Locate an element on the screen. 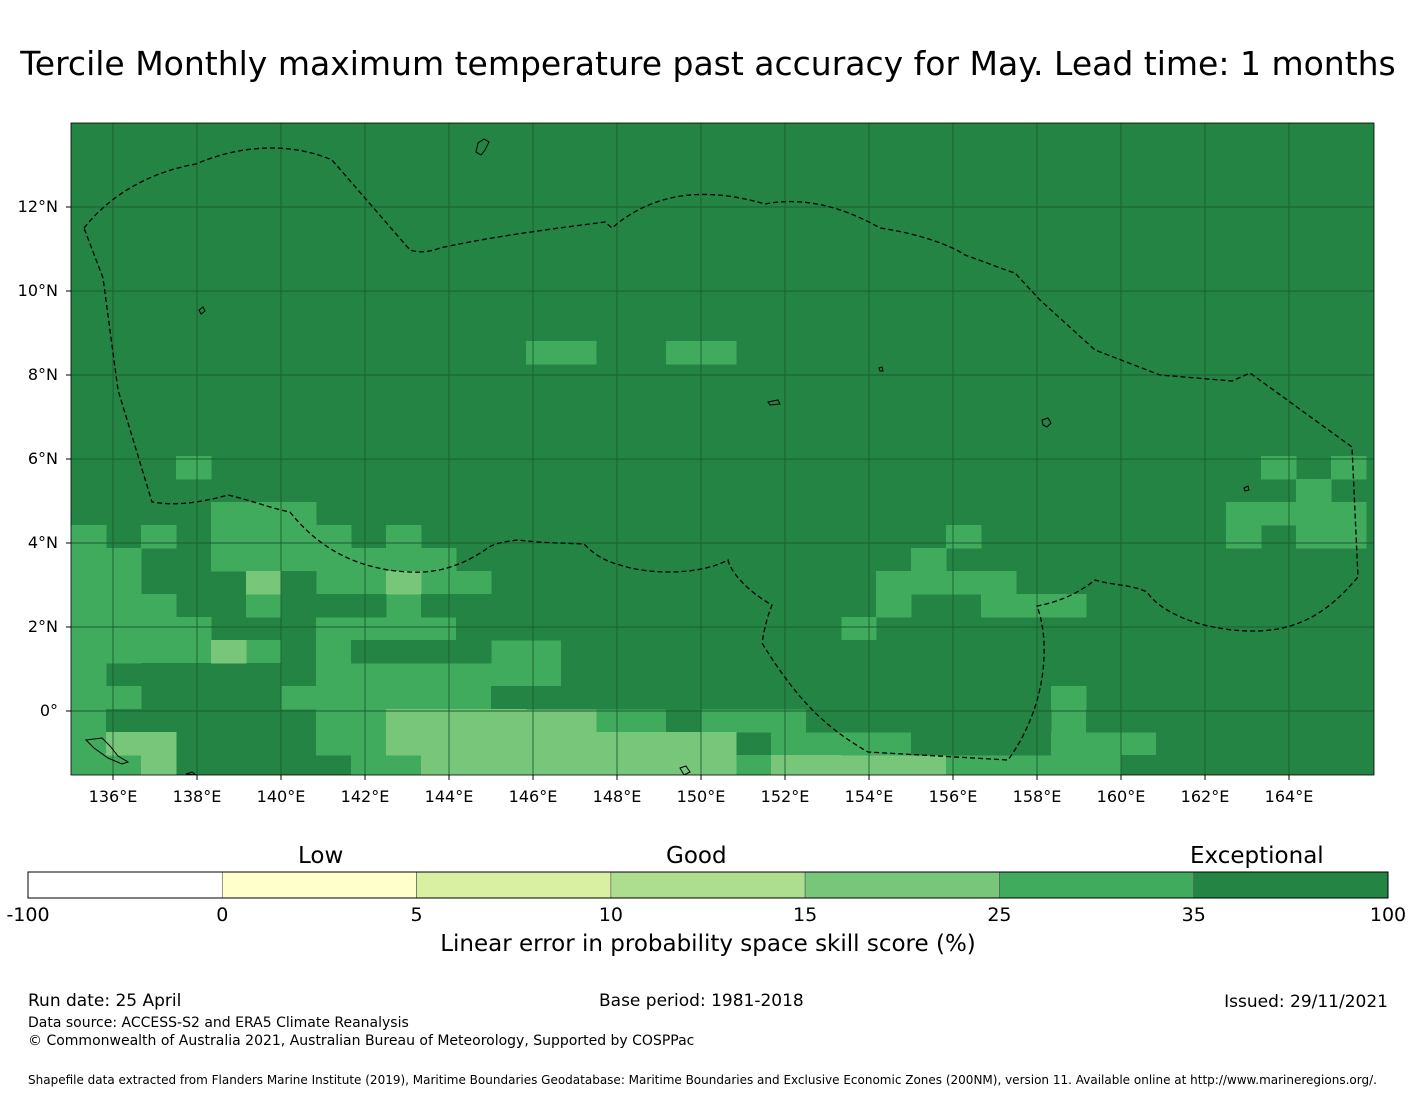  colorbar-tick-label: 10 is located at coordinates (611, 915).